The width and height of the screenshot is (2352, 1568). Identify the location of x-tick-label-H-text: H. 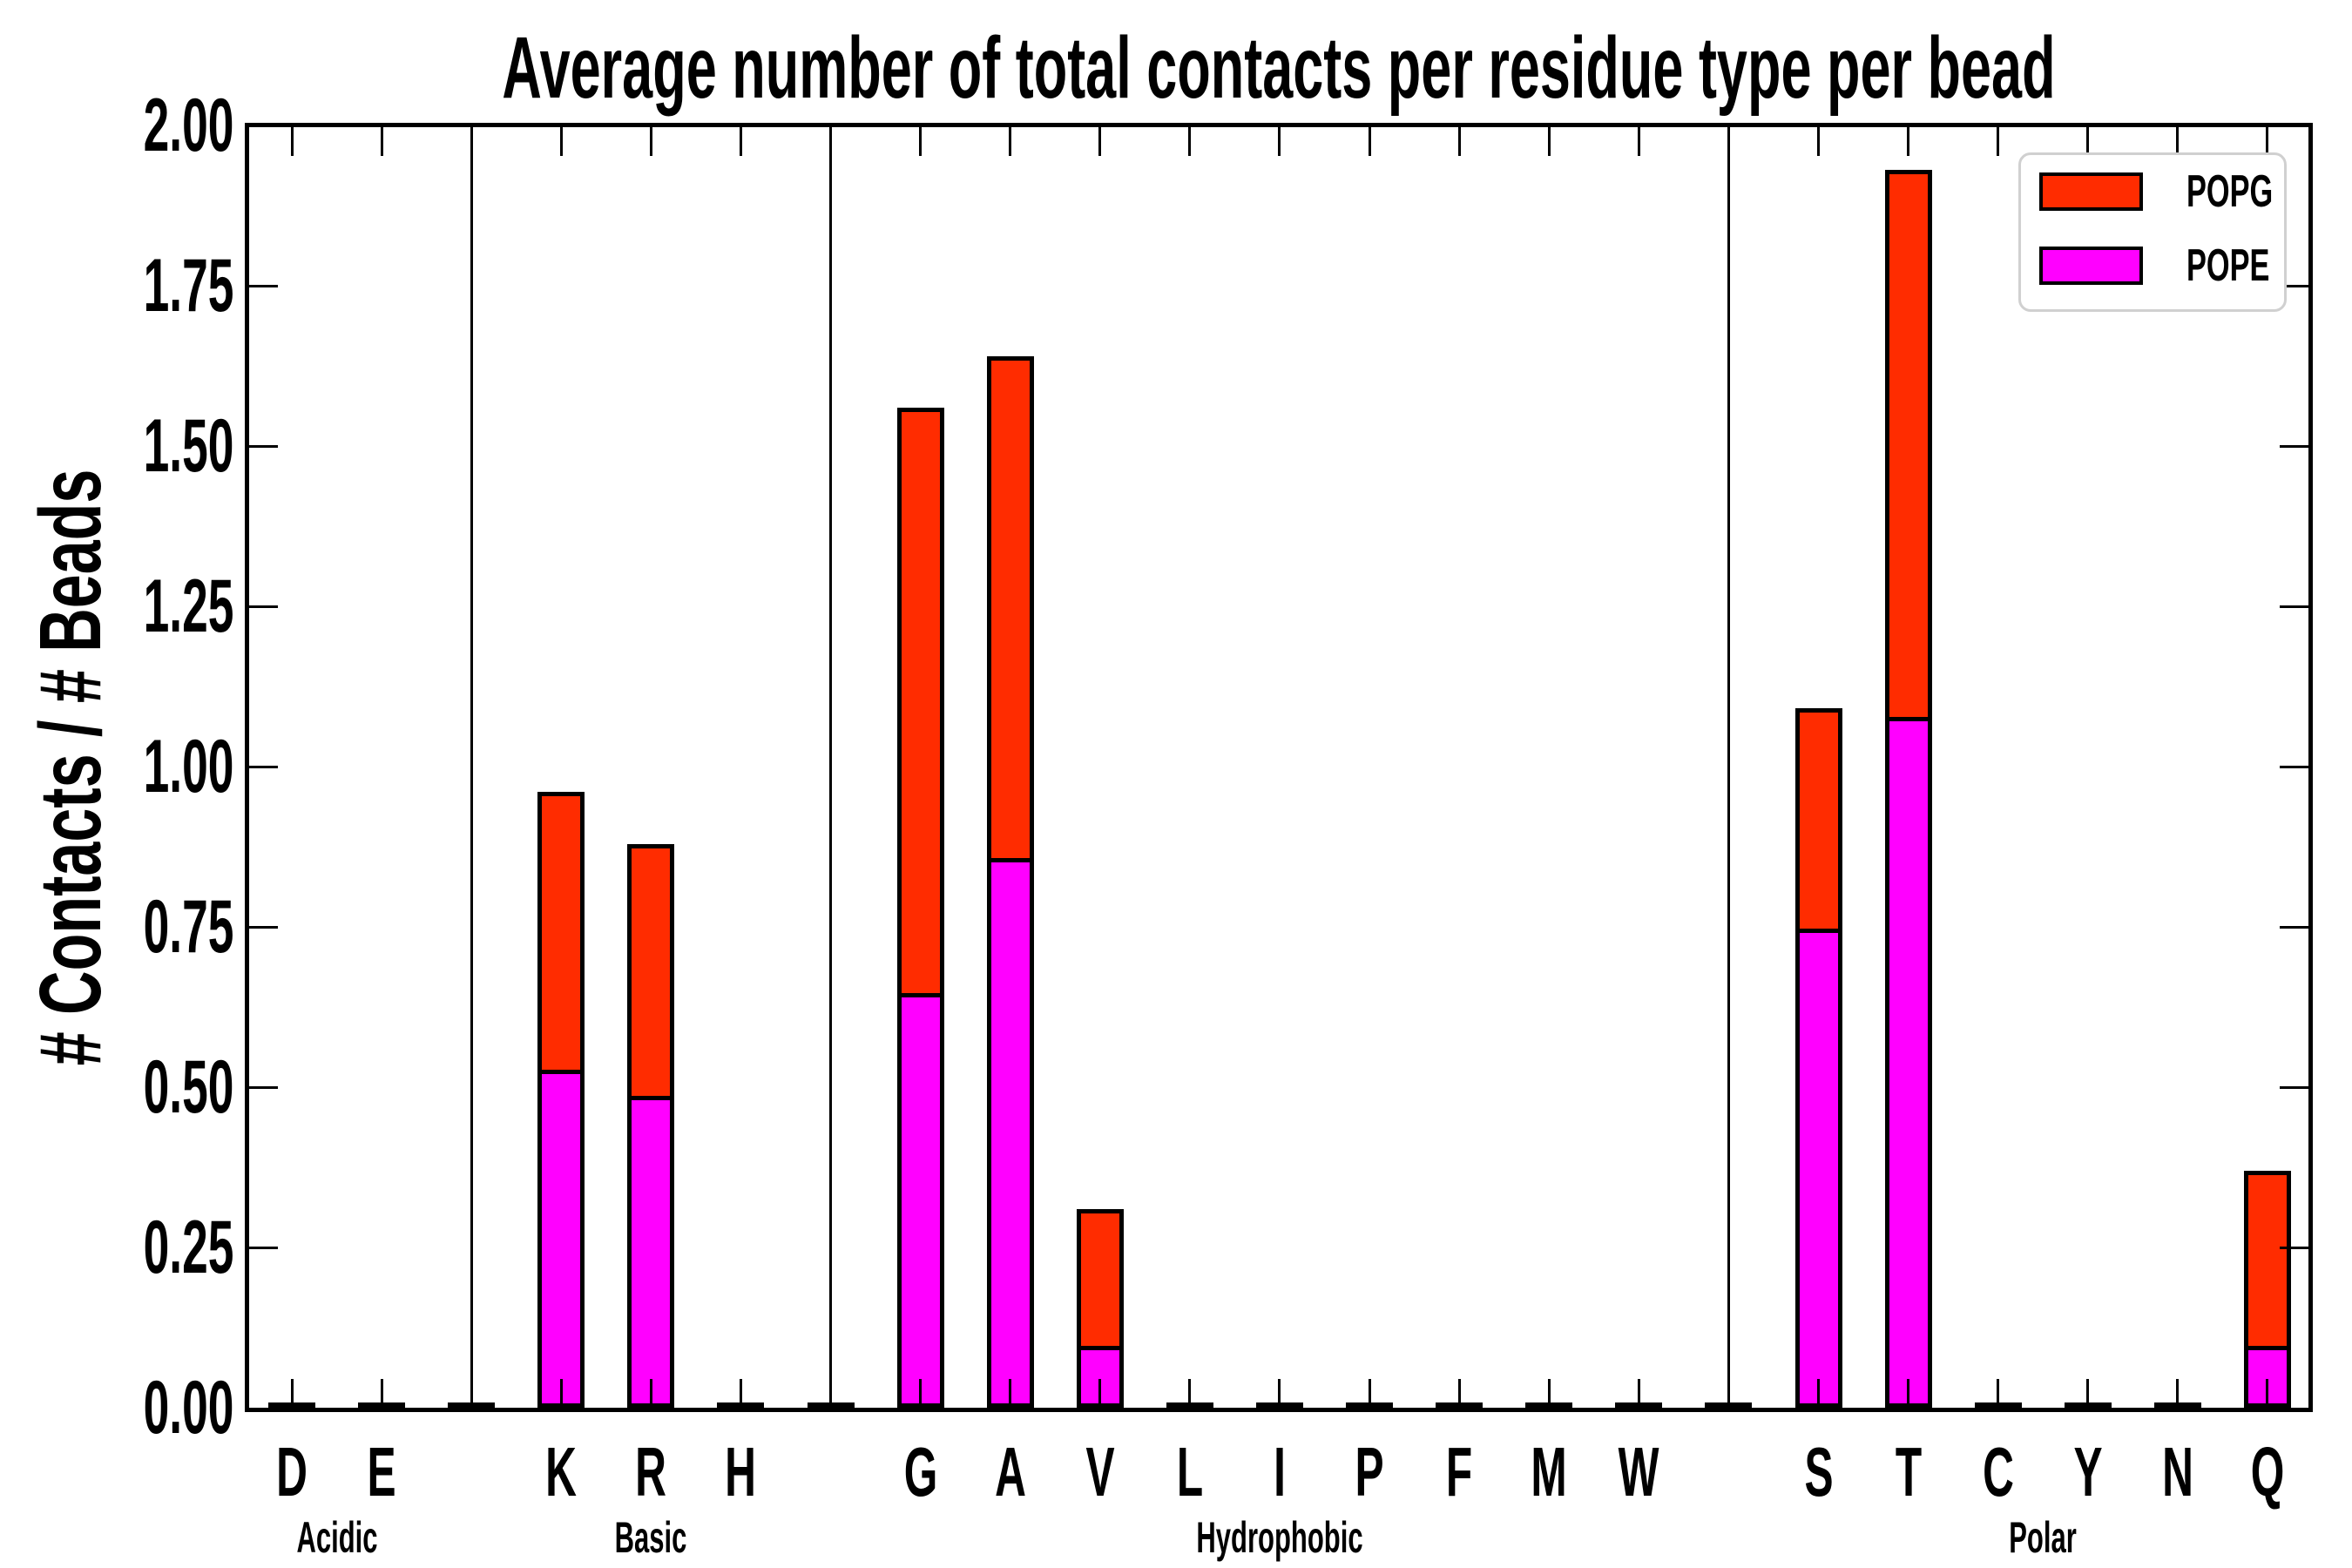
(741, 1472).